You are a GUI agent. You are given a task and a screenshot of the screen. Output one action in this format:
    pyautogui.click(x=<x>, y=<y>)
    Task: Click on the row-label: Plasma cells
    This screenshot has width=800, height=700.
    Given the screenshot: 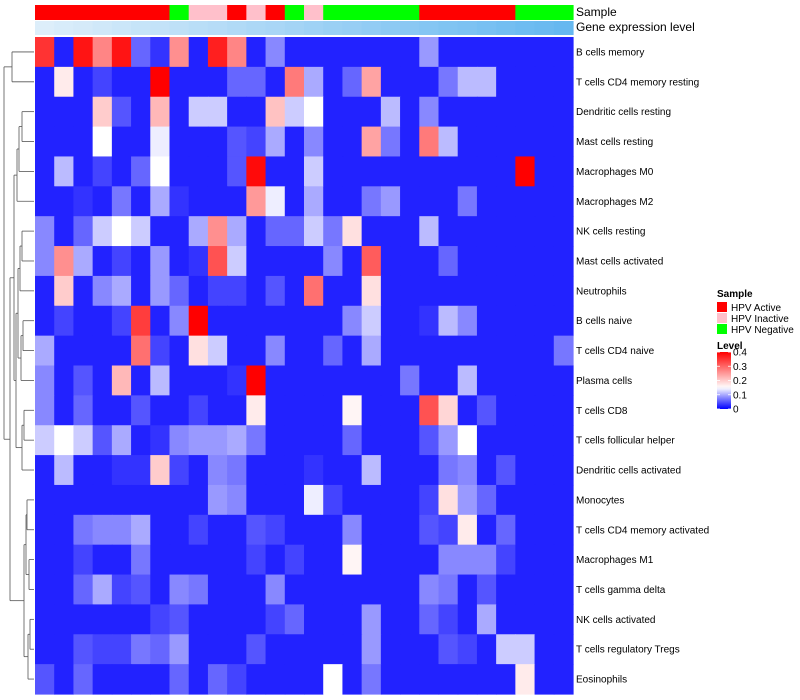 What is the action you would take?
    pyautogui.click(x=604, y=381)
    